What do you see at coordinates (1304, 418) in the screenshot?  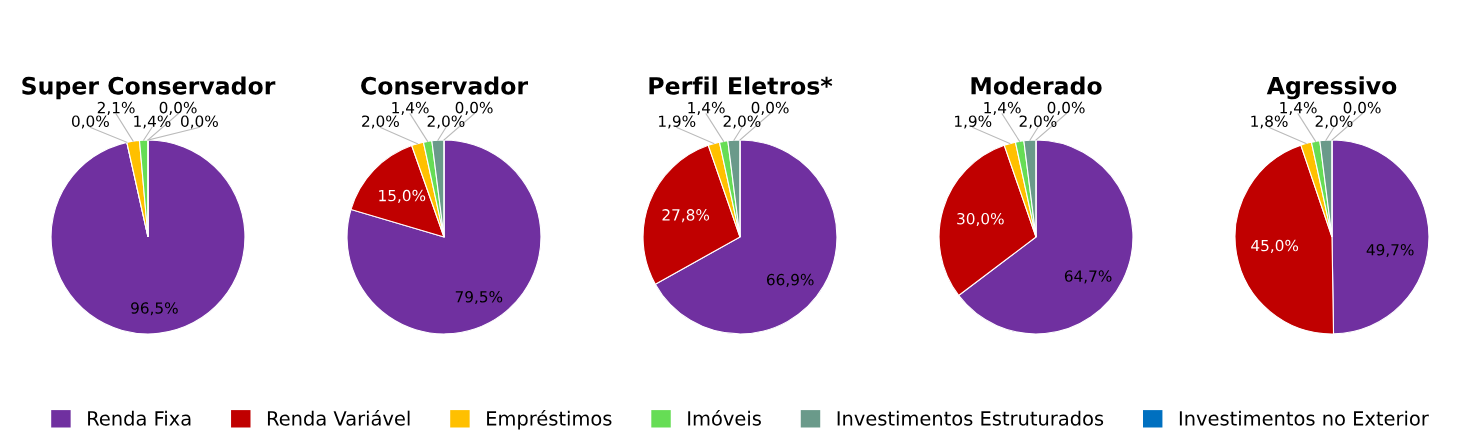 I see `legend-label: Investimentos no Exterior` at bounding box center [1304, 418].